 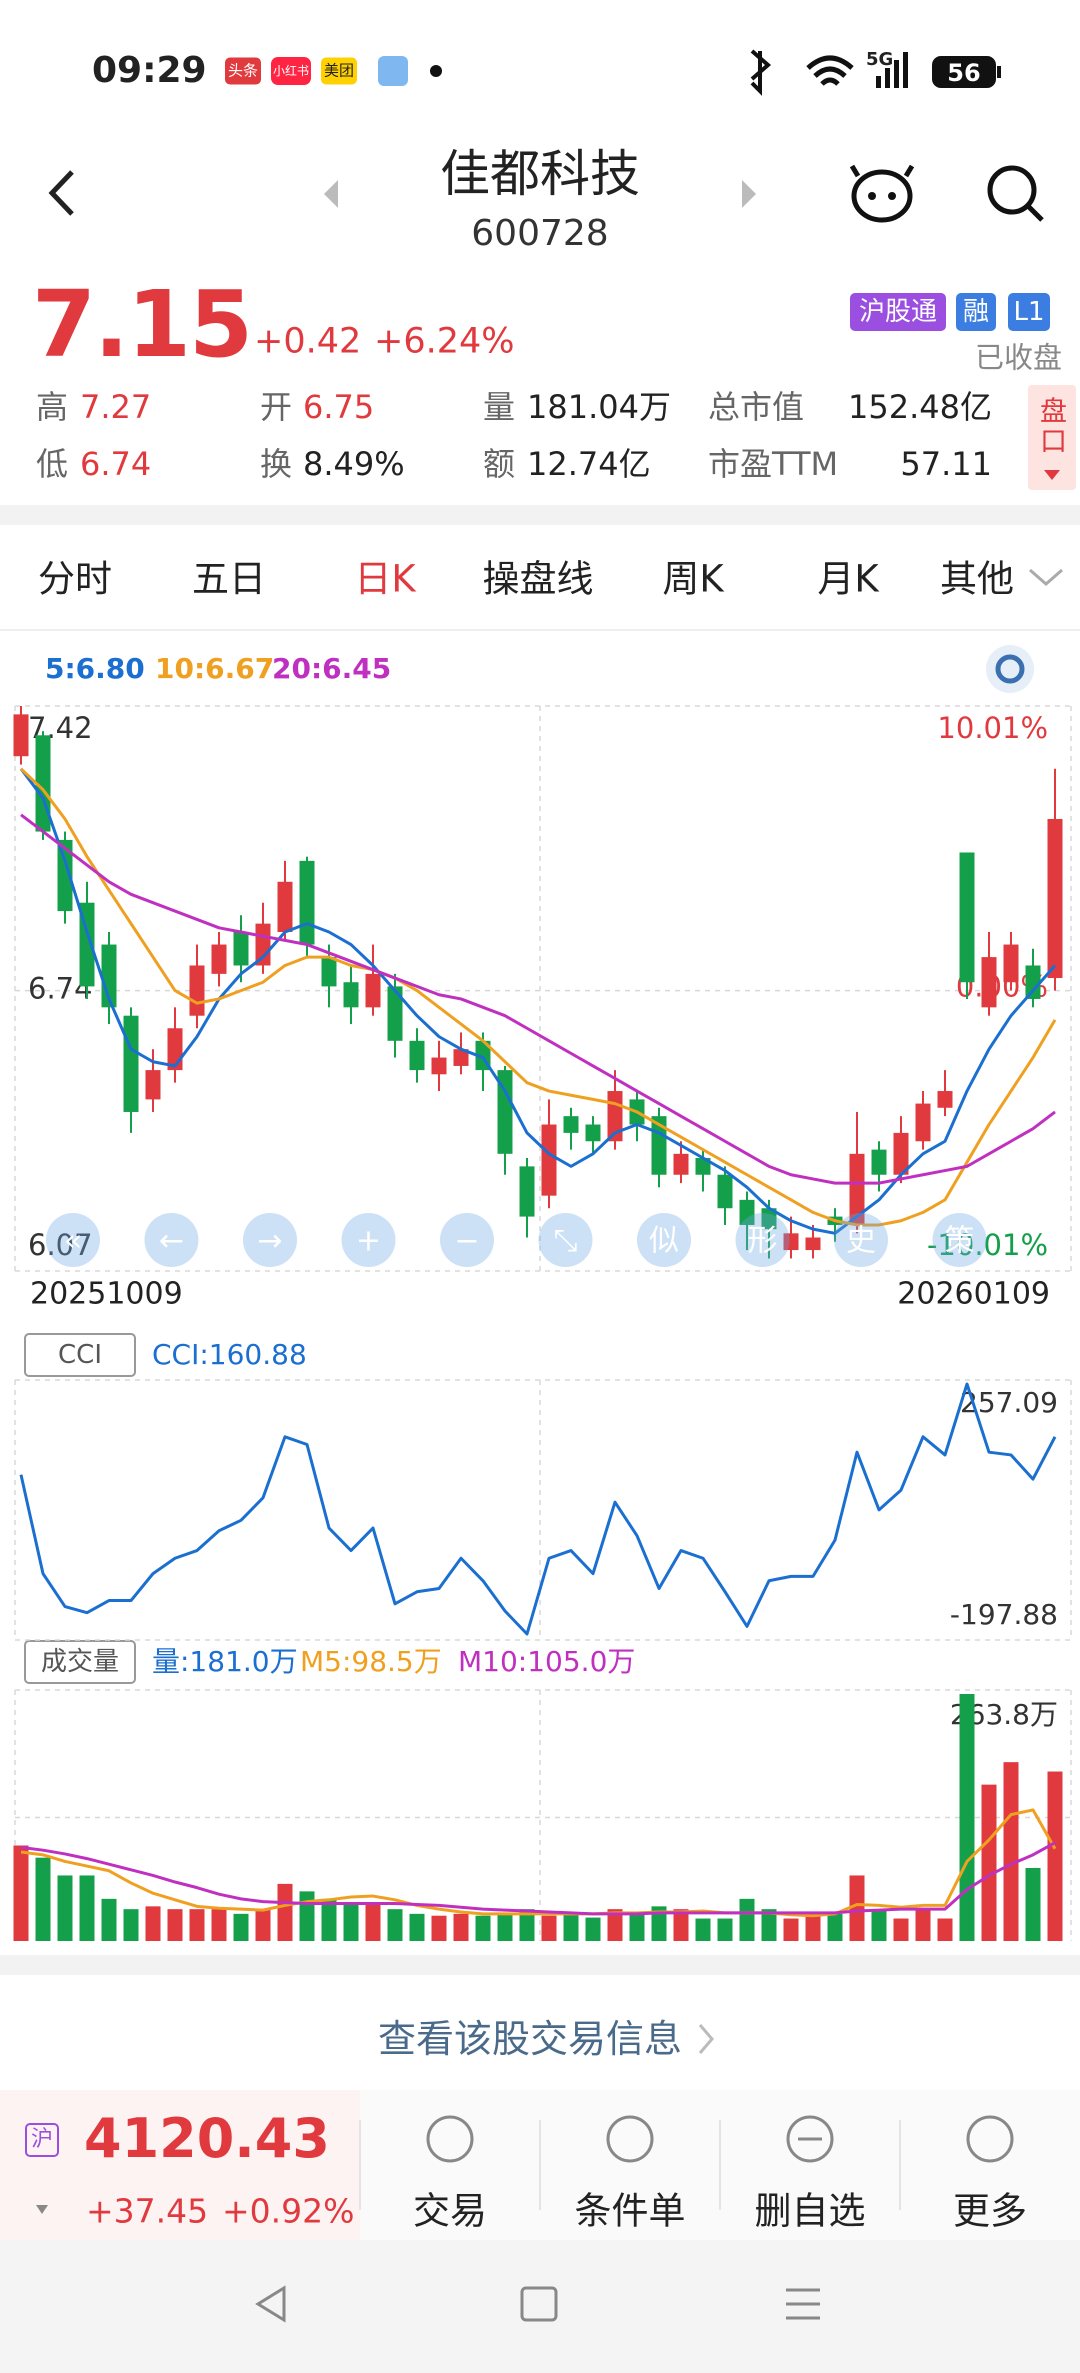 I want to click on tool-label: −, so click(x=466, y=1241).